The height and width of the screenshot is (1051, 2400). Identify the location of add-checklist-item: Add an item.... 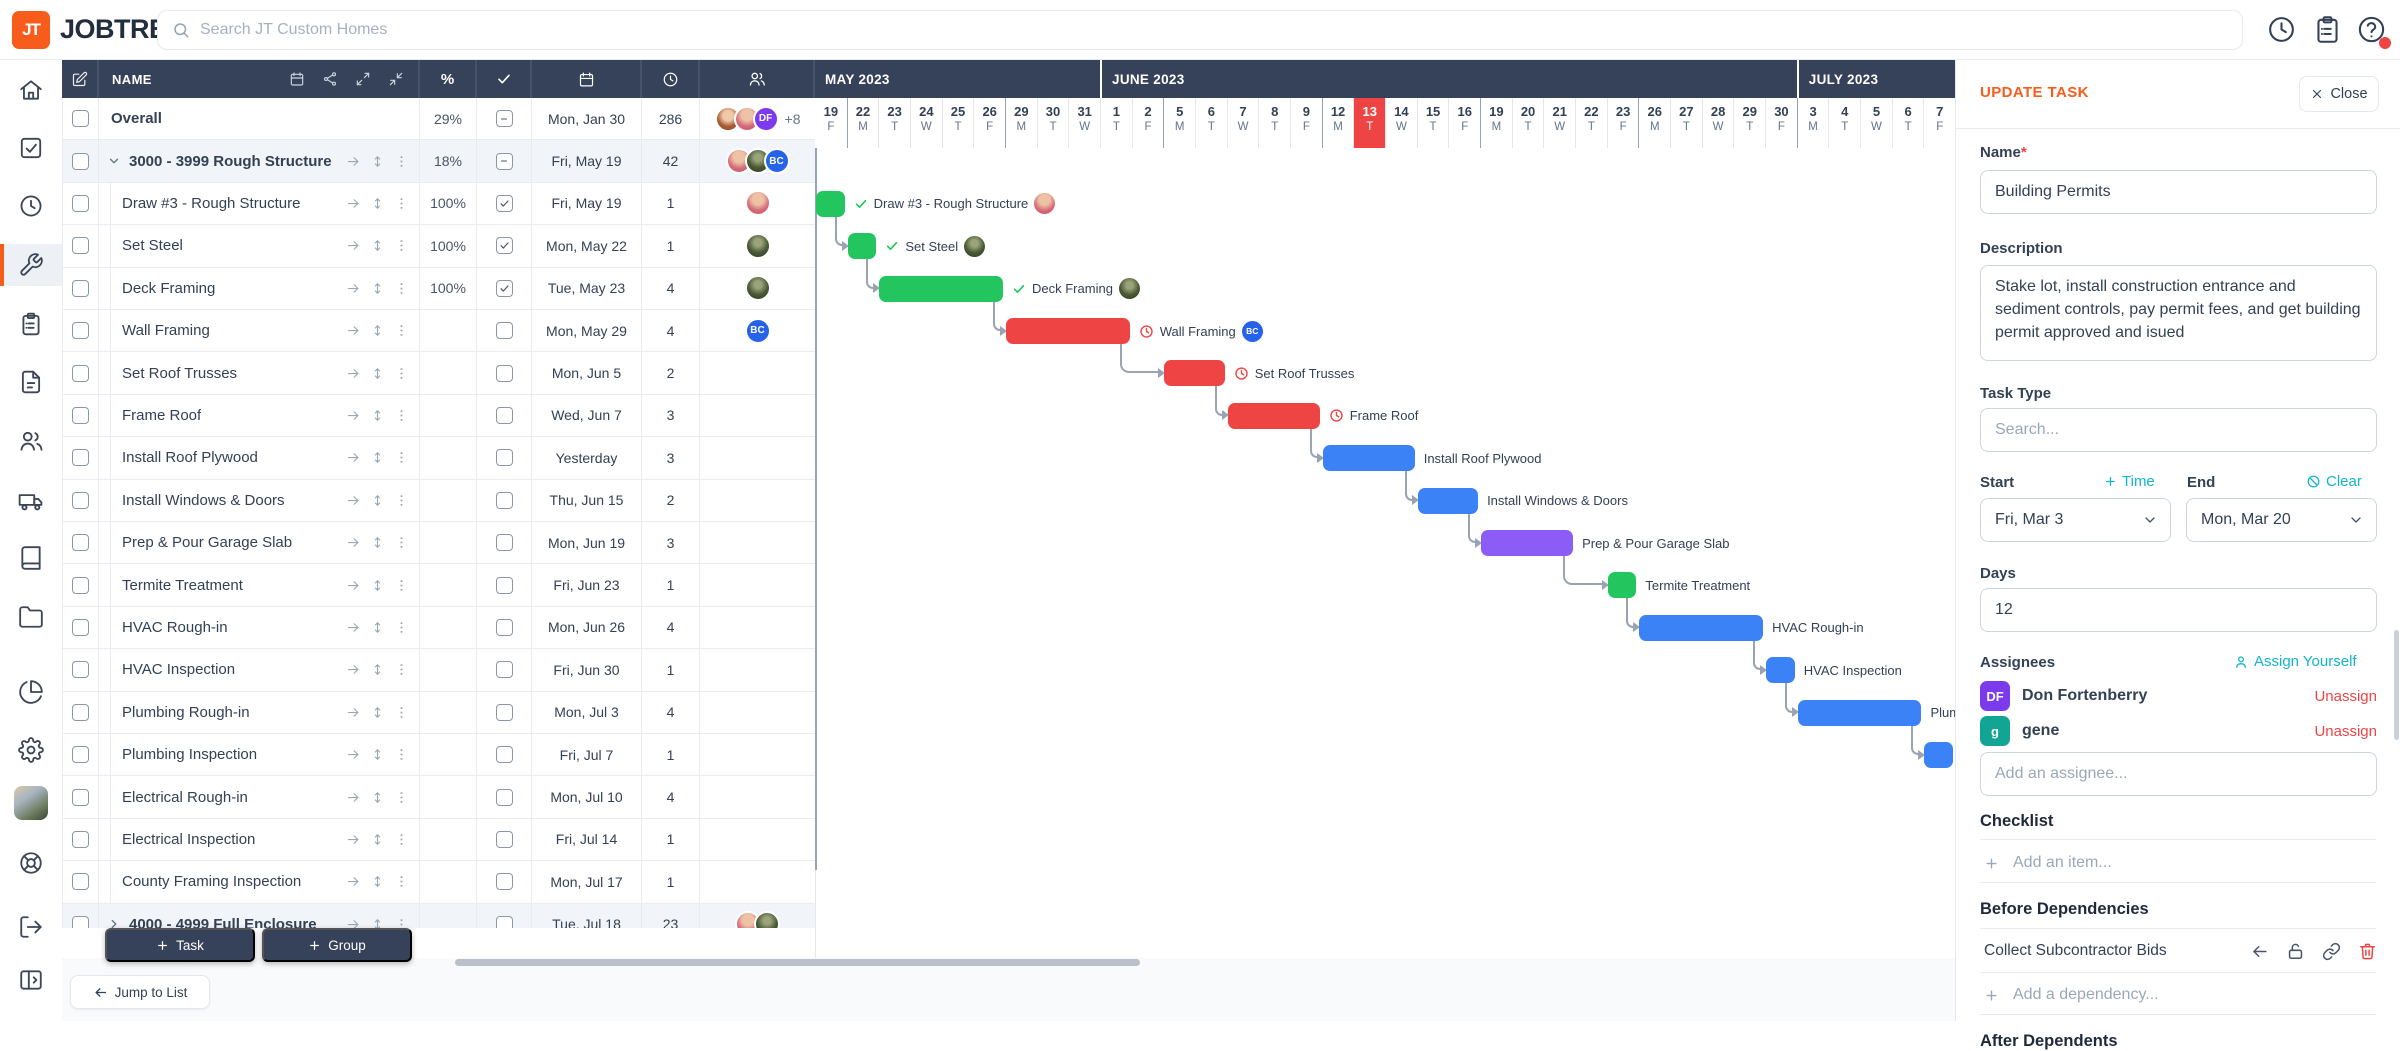
(2048, 863).